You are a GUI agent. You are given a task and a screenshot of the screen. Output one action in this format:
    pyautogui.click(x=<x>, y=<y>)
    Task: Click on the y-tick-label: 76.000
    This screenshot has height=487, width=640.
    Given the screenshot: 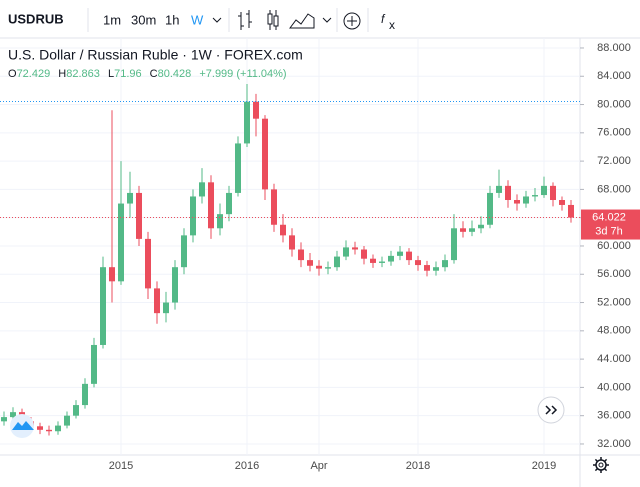 What is the action you would take?
    pyautogui.click(x=614, y=133)
    